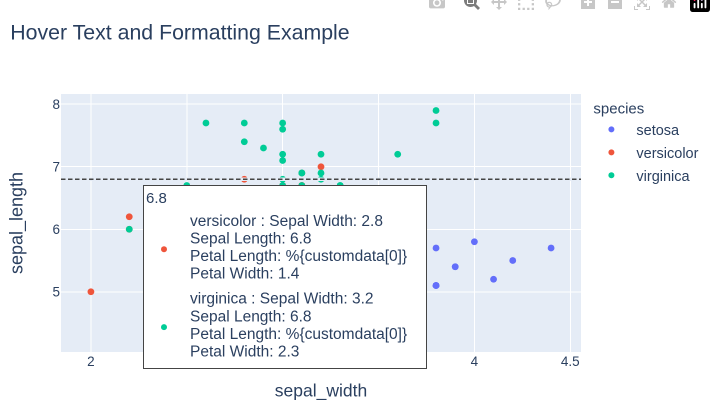  Describe the element at coordinates (667, 154) in the screenshot. I see `svg-text: versicolor` at that location.